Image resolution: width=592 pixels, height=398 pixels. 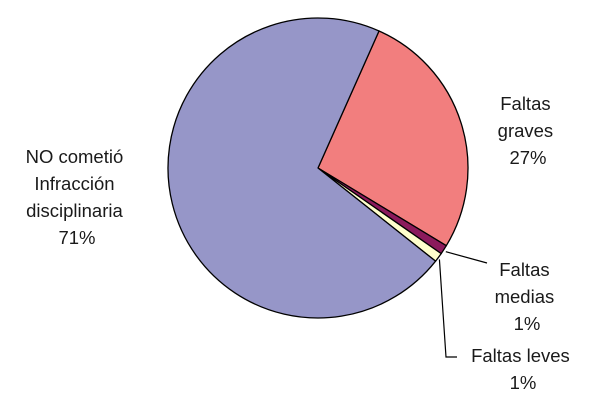 I want to click on slice-label-no-cometio-line-1: NO cometió, so click(x=75, y=156).